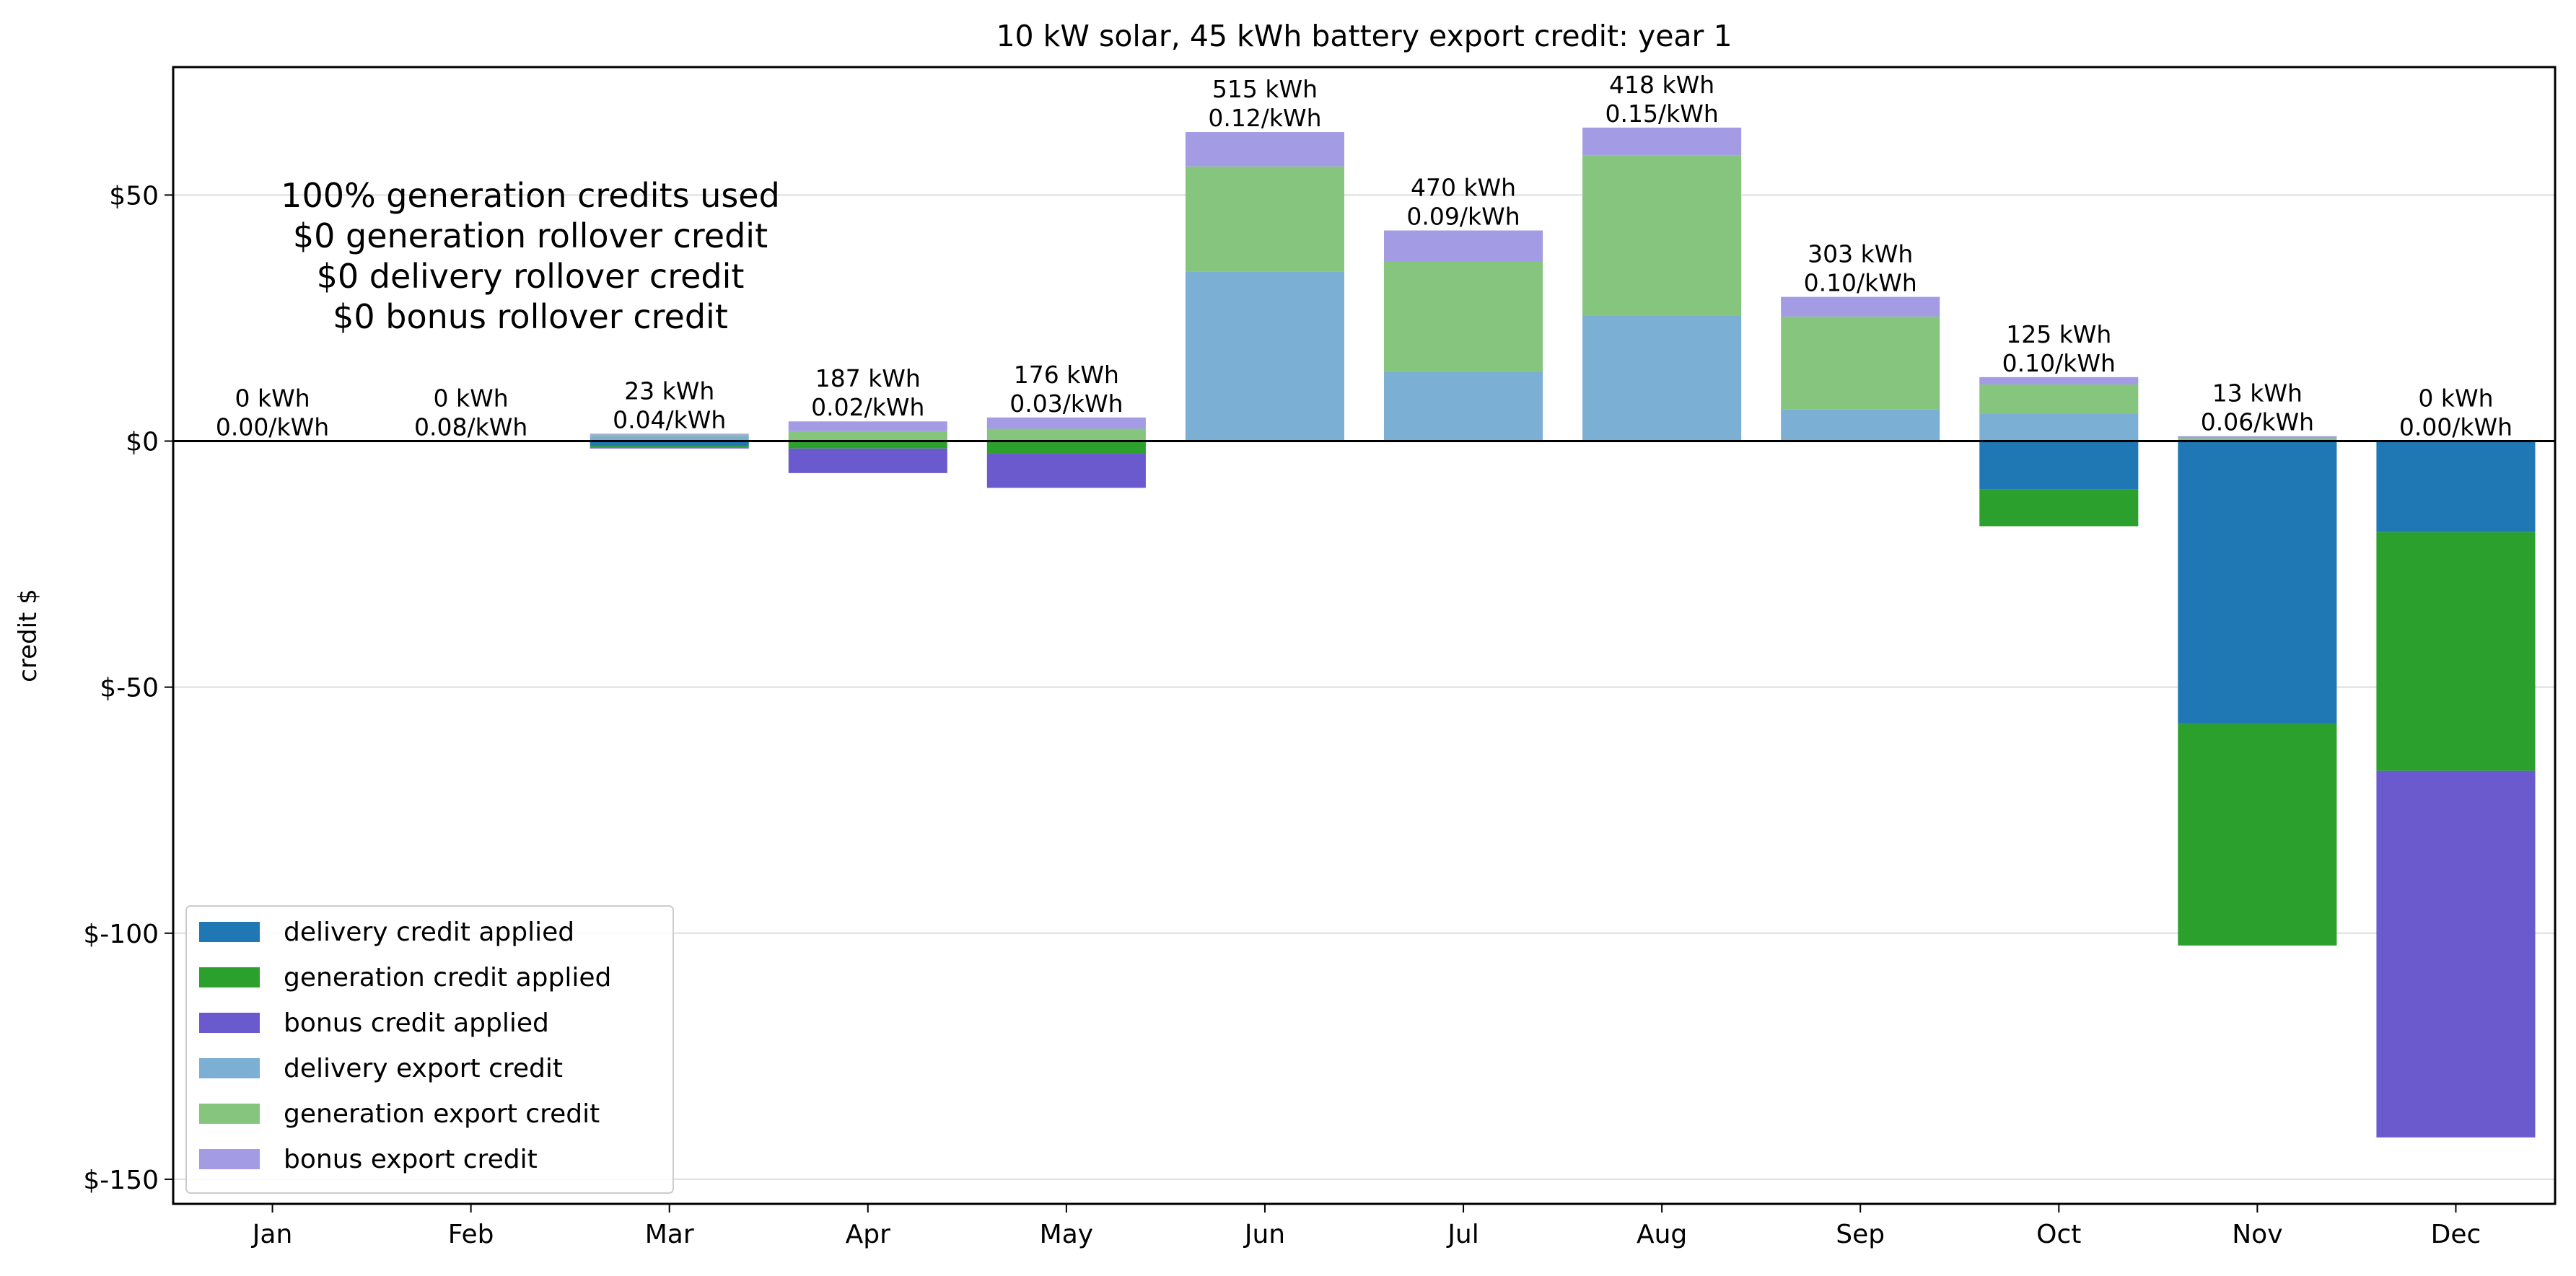 The height and width of the screenshot is (1276, 2576). I want to click on legend-swatch-delivery-export-credit, so click(229, 1068).